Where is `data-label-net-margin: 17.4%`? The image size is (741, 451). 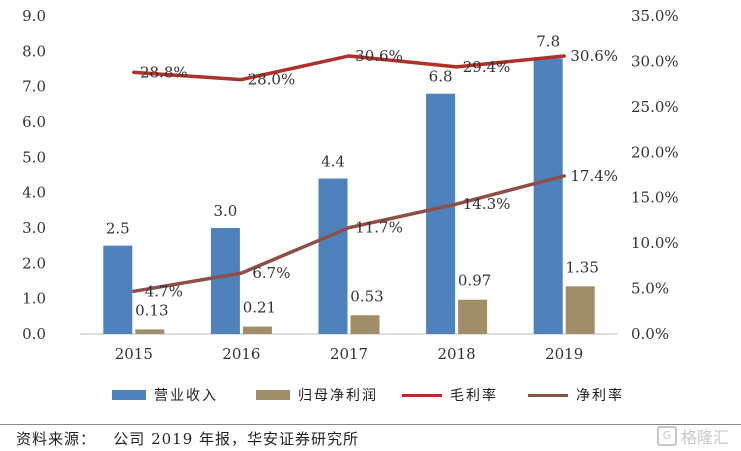 data-label-net-margin: 17.4% is located at coordinates (594, 176).